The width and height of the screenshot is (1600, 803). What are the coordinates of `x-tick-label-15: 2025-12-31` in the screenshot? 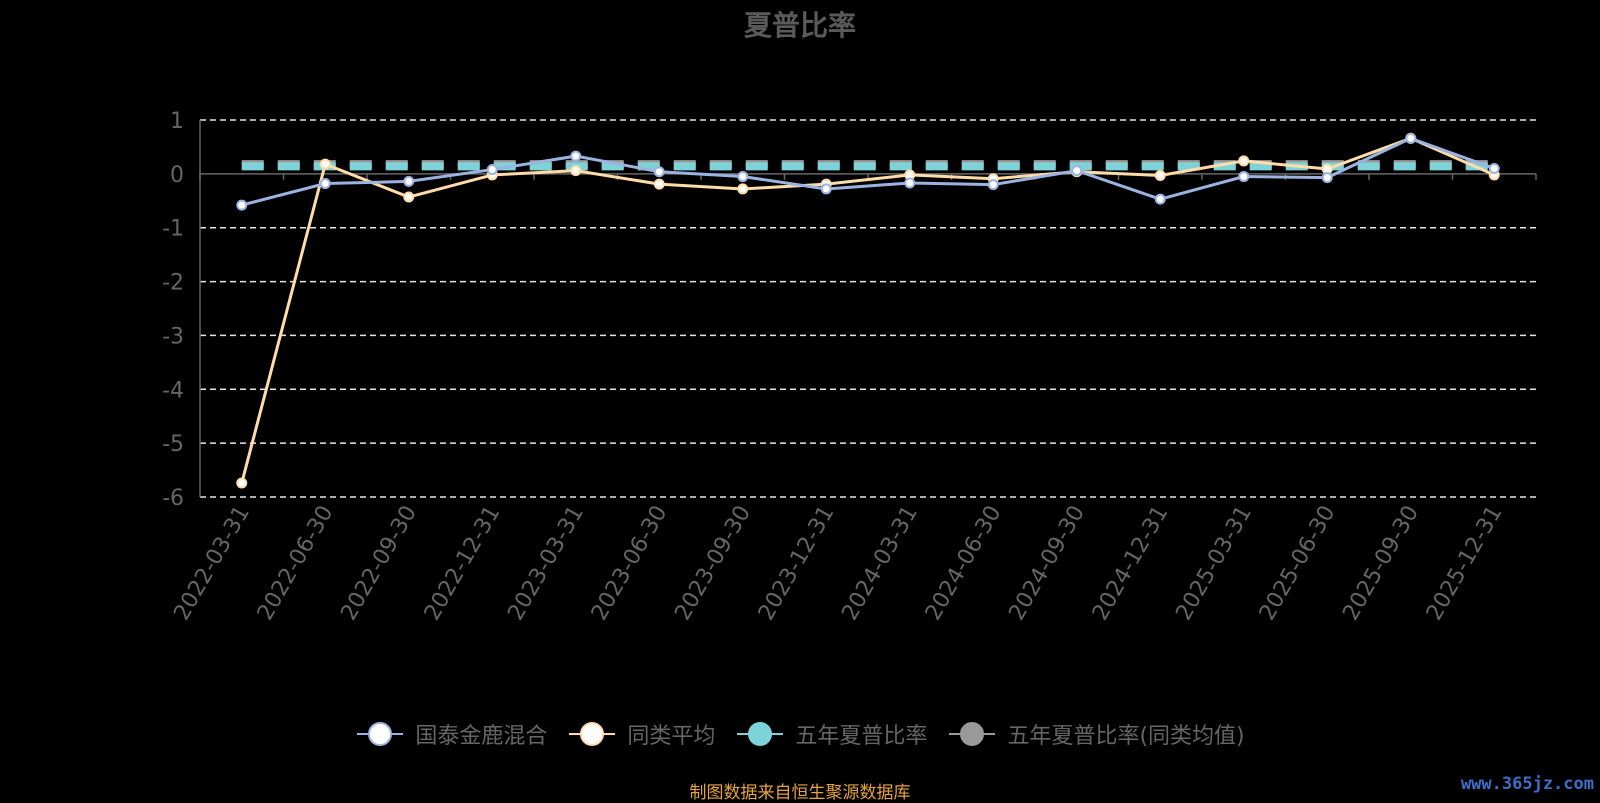 It's located at (1465, 563).